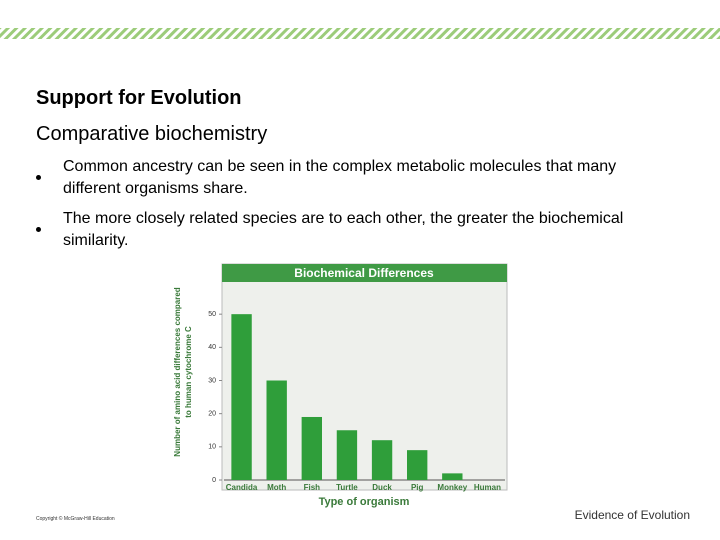 The width and height of the screenshot is (720, 540). What do you see at coordinates (212, 314) in the screenshot?
I see `y-tick-label: 50` at bounding box center [212, 314].